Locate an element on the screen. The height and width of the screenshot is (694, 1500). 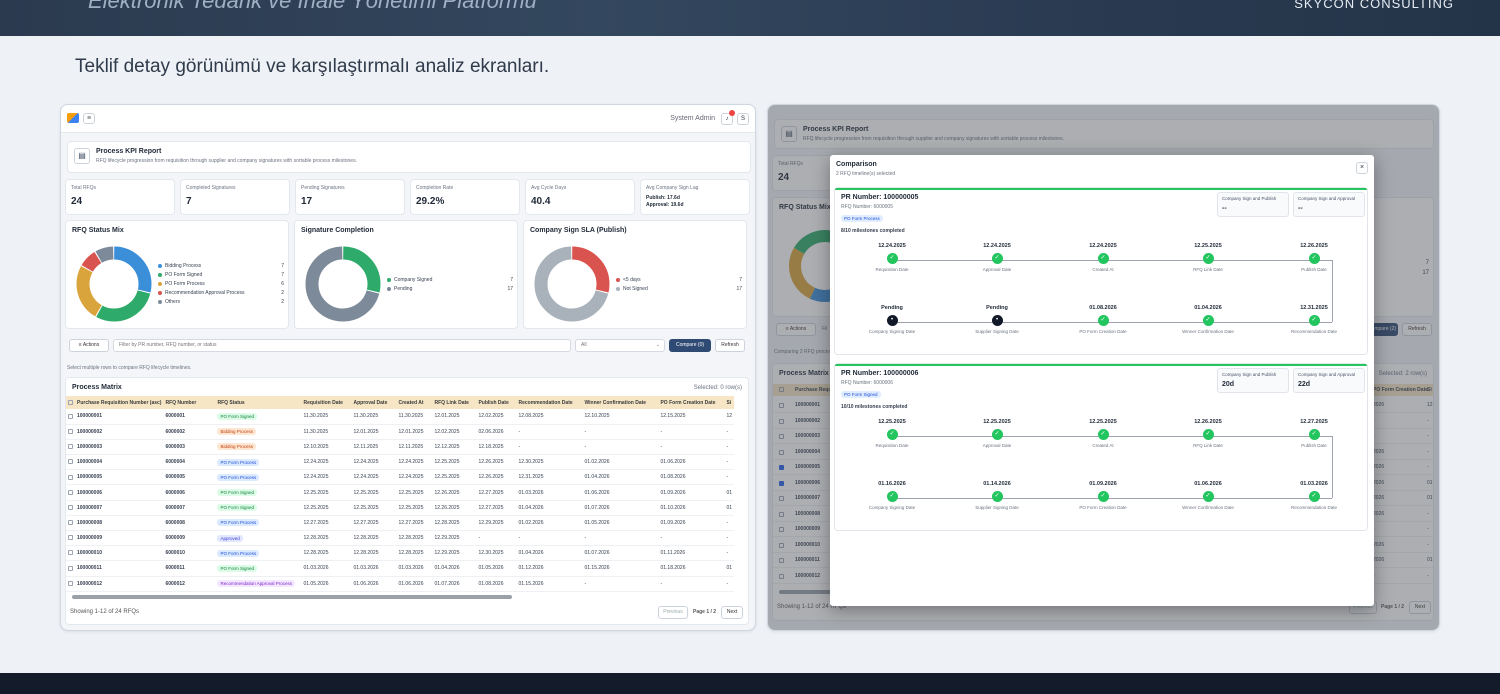
table-cell: 01.02.2026 is located at coordinates (549, 523).